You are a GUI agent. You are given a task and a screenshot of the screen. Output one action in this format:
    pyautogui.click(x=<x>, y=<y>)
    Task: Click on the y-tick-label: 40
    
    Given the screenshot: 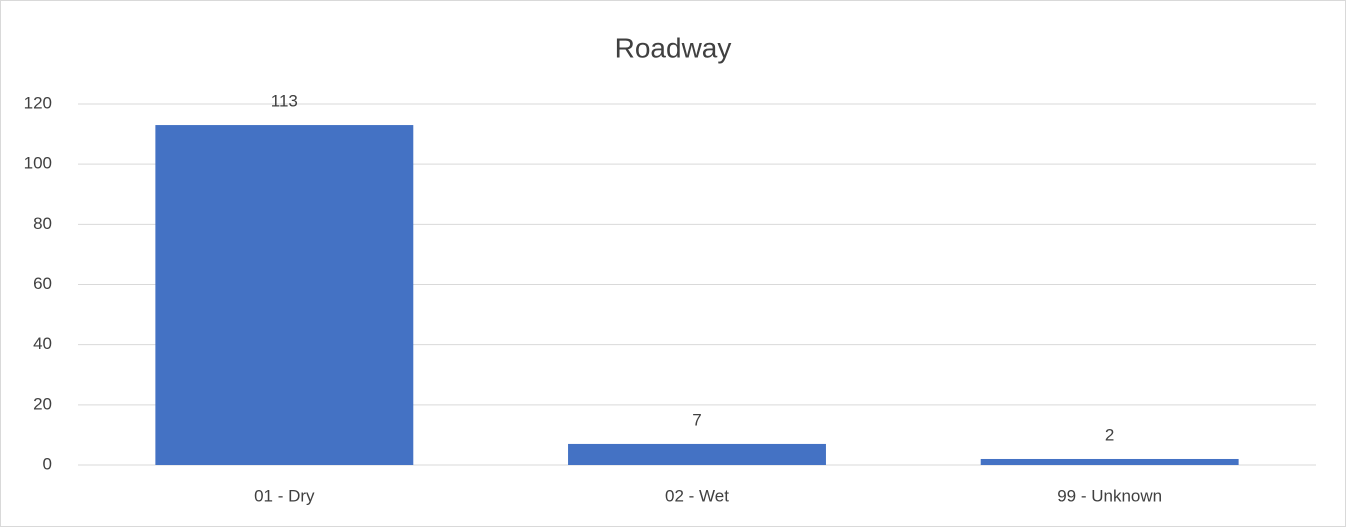 What is the action you would take?
    pyautogui.click(x=42, y=343)
    